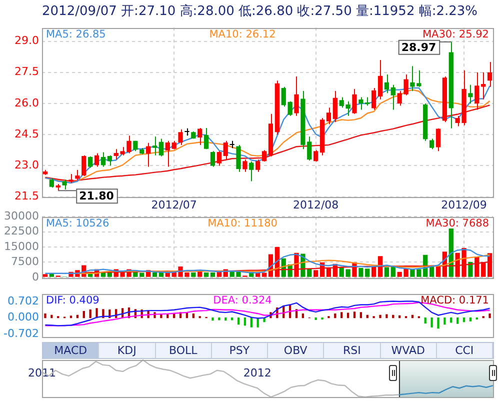 The height and width of the screenshot is (401, 498). Describe the element at coordinates (408, 350) in the screenshot. I see `text: WVAD` at that location.